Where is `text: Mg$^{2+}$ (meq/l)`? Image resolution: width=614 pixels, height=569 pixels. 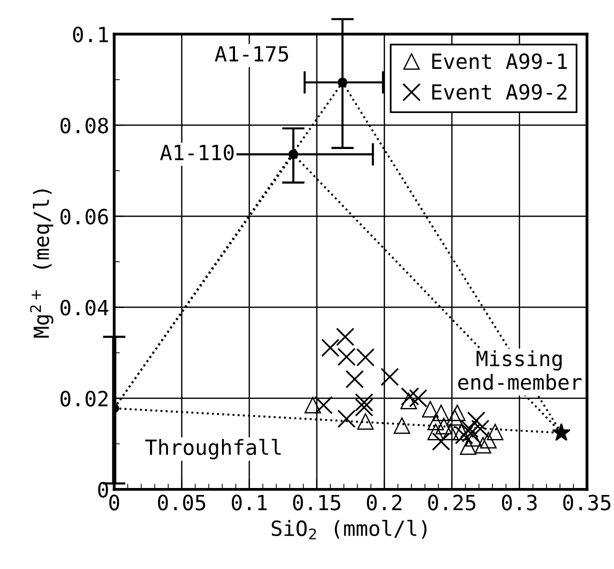 text: Mg$^{2+}$ (meq/l) is located at coordinates (42, 263).